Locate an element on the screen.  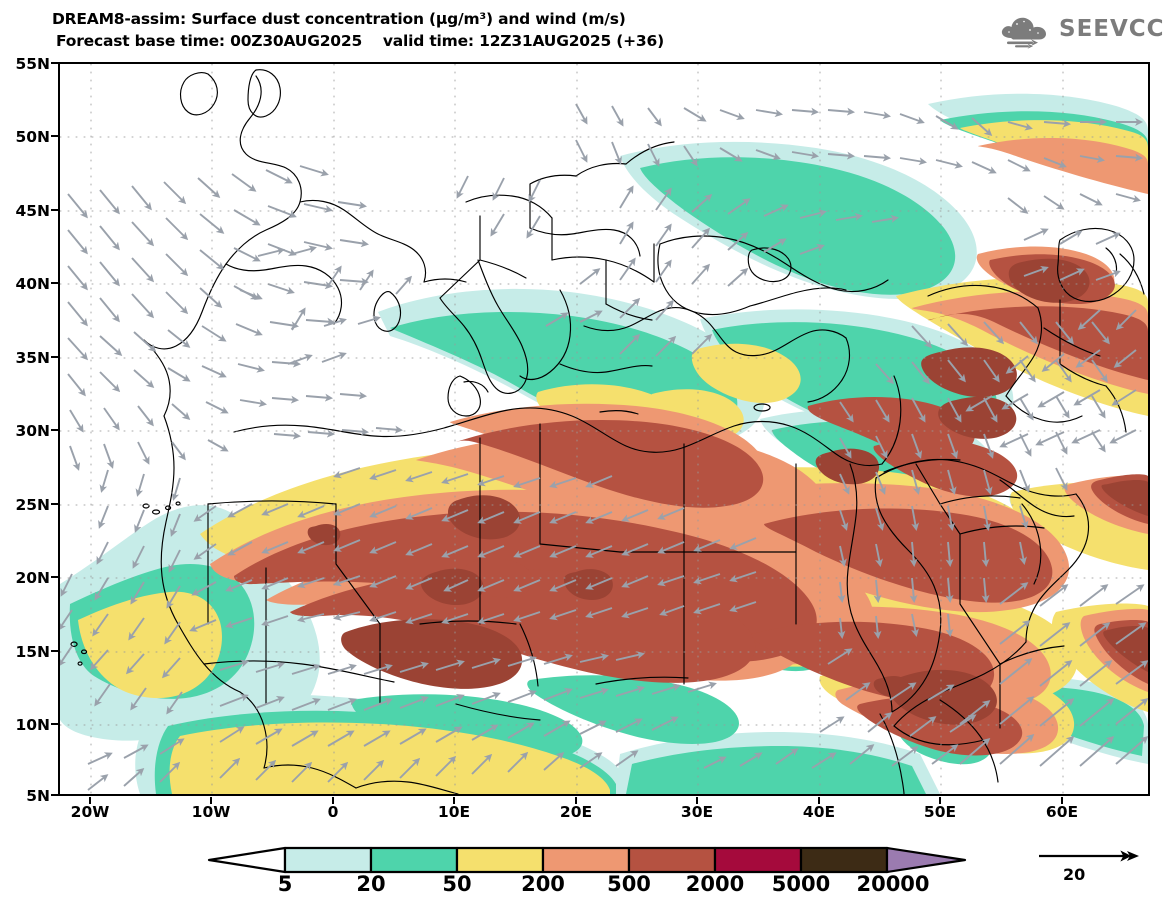
ytick-label-0: 55N is located at coordinates (32, 64).